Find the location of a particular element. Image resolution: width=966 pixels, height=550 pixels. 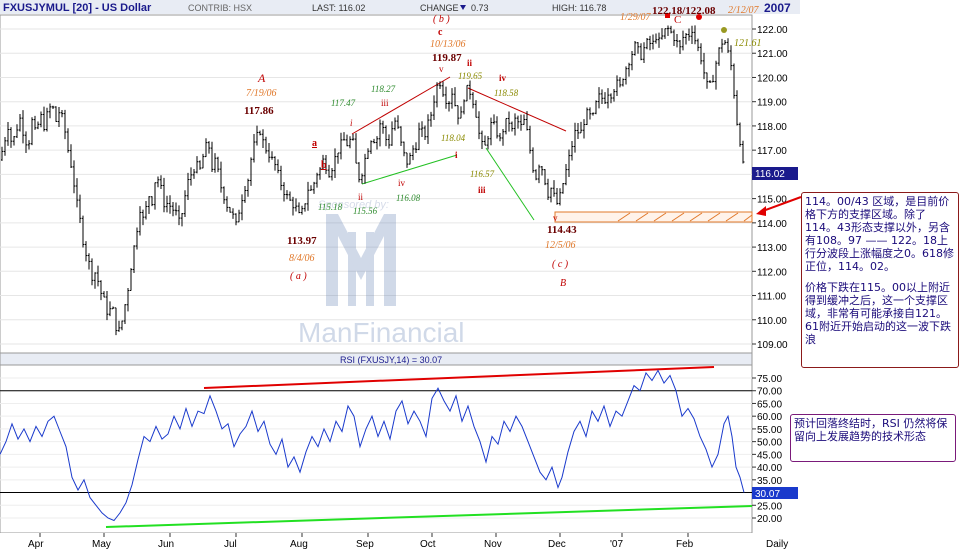

x-tick-label: Sep is located at coordinates (365, 544).